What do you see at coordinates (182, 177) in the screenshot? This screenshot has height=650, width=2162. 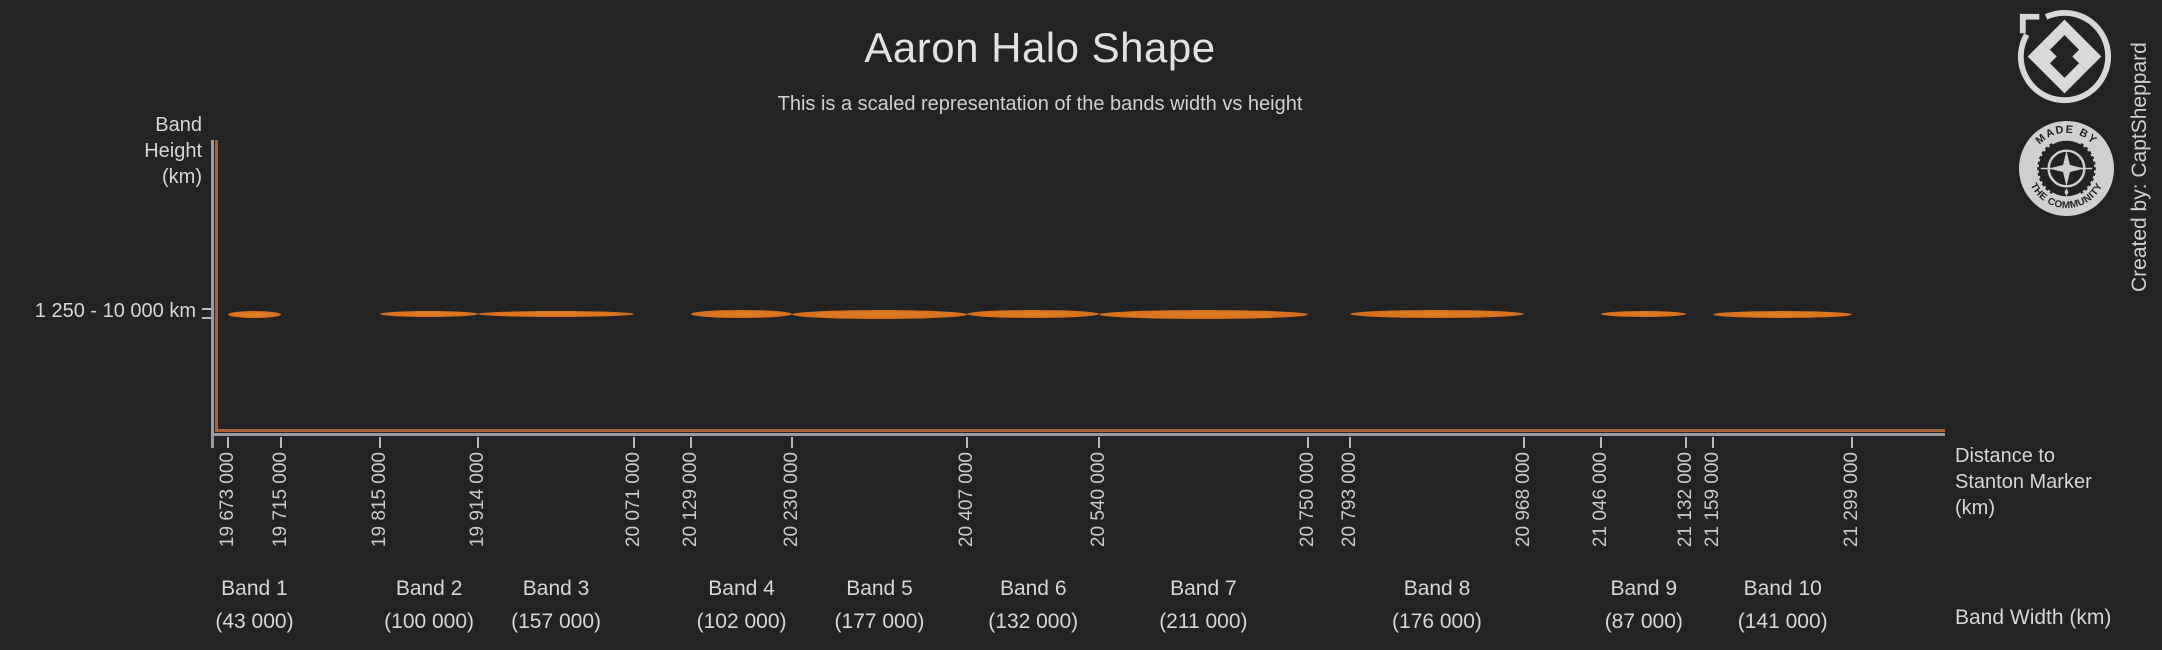 I see `y-axis-title-line: (km)` at bounding box center [182, 177].